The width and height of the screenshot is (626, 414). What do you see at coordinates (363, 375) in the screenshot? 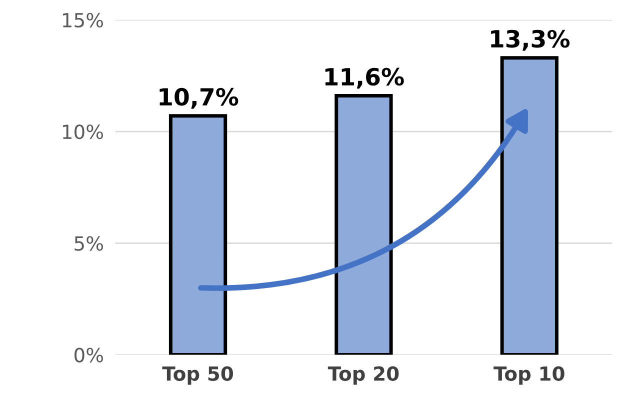
I see `x-tick-label: Top 20` at bounding box center [363, 375].